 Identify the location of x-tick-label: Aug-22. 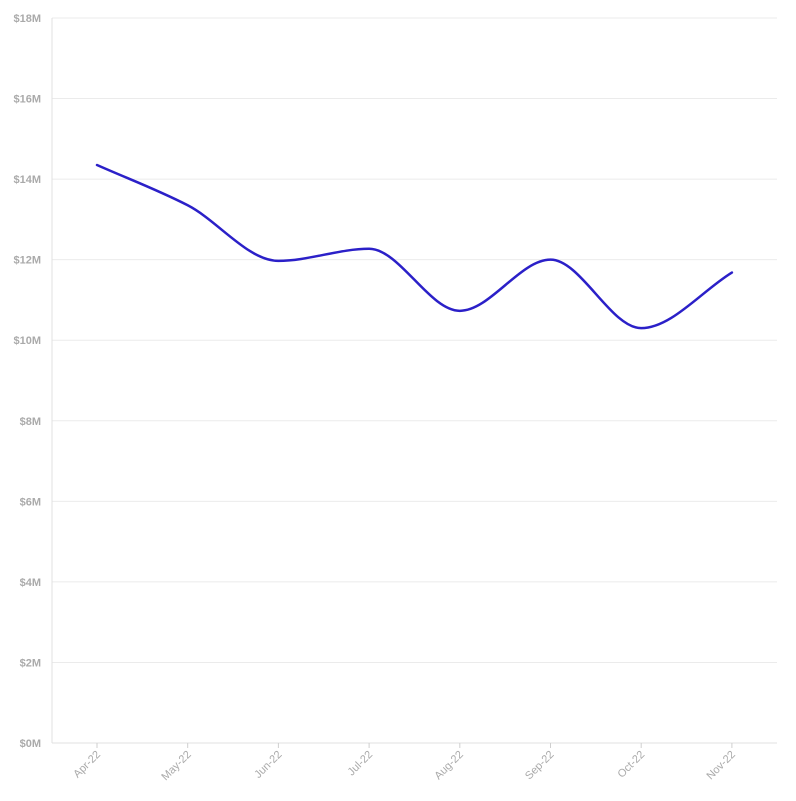
(449, 766).